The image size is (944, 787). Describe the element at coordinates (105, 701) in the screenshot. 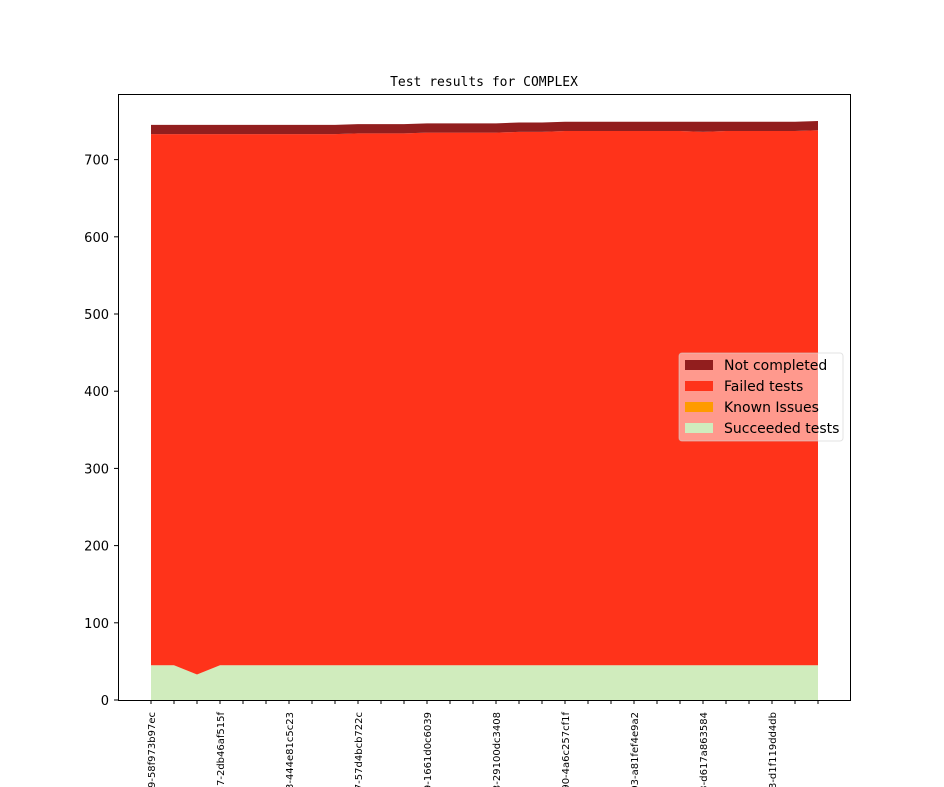

I see `y-tick-label: 0` at that location.